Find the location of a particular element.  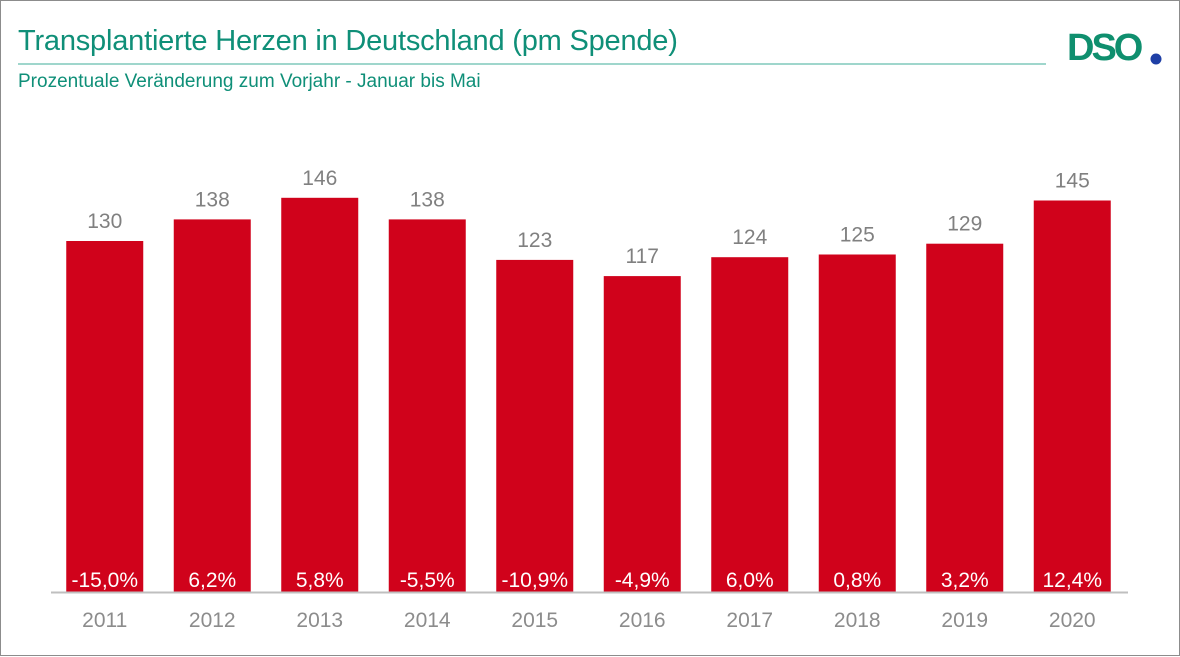

bar-2018 is located at coordinates (857, 423).